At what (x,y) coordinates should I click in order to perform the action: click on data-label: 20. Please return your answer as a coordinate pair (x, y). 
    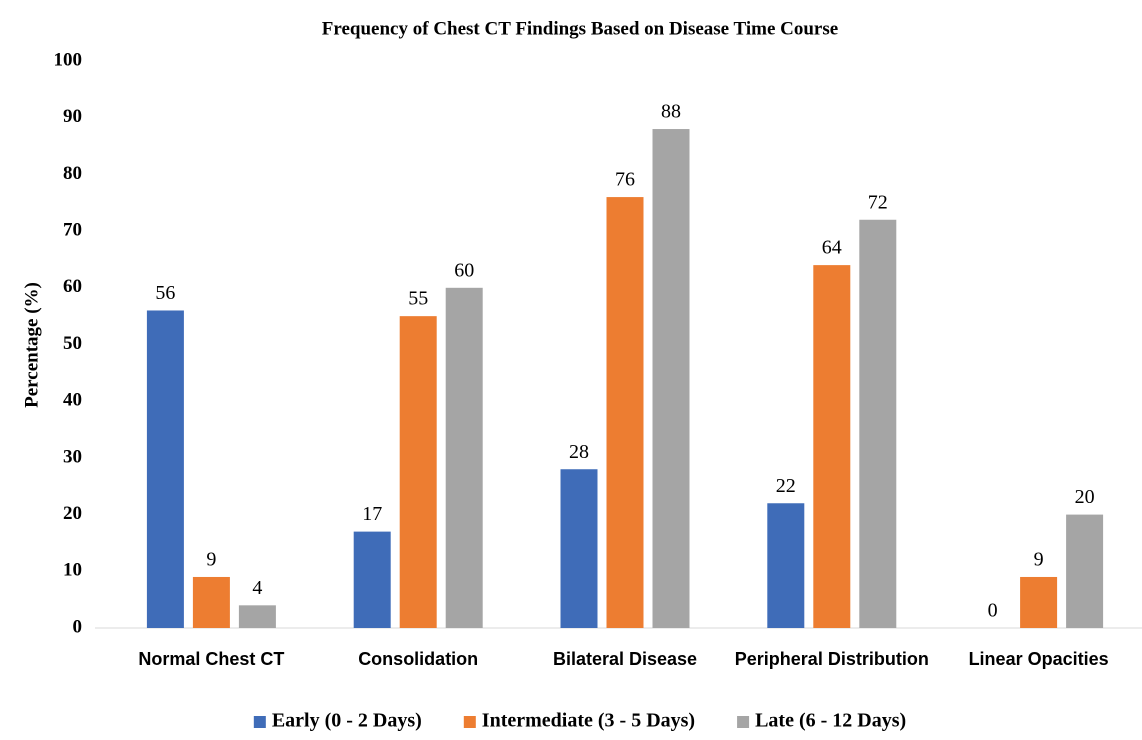
    Looking at the image, I should click on (1085, 497).